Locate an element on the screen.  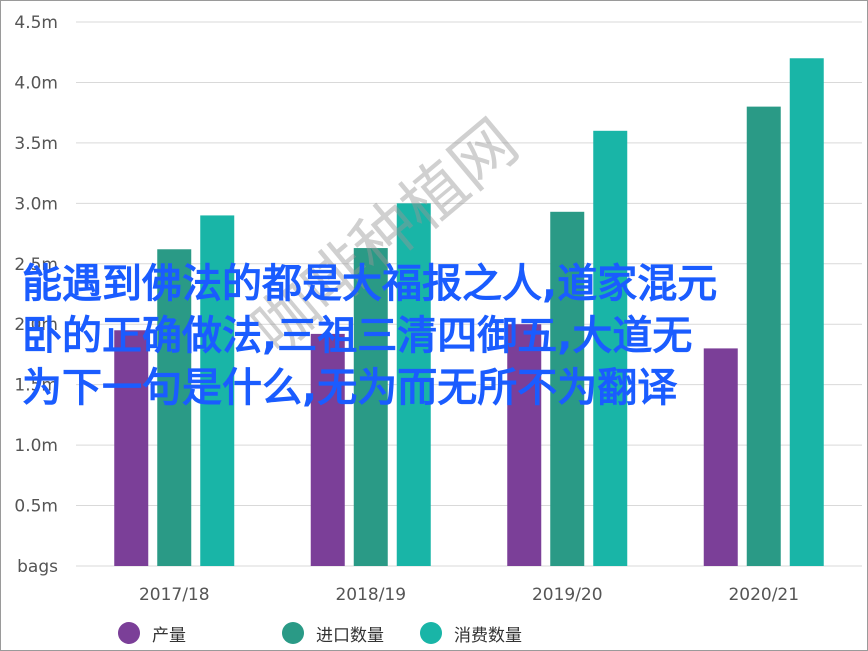
y-tick-label: 3.0m is located at coordinates (36, 204).